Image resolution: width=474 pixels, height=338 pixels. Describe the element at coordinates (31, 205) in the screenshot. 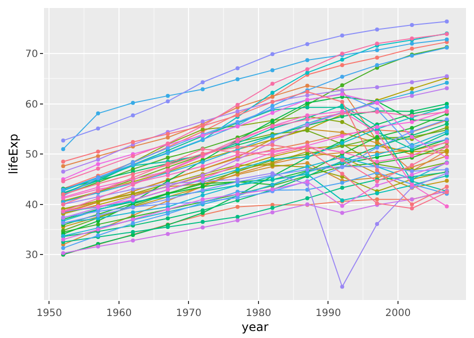

I see `y-tick-label: 40` at that location.